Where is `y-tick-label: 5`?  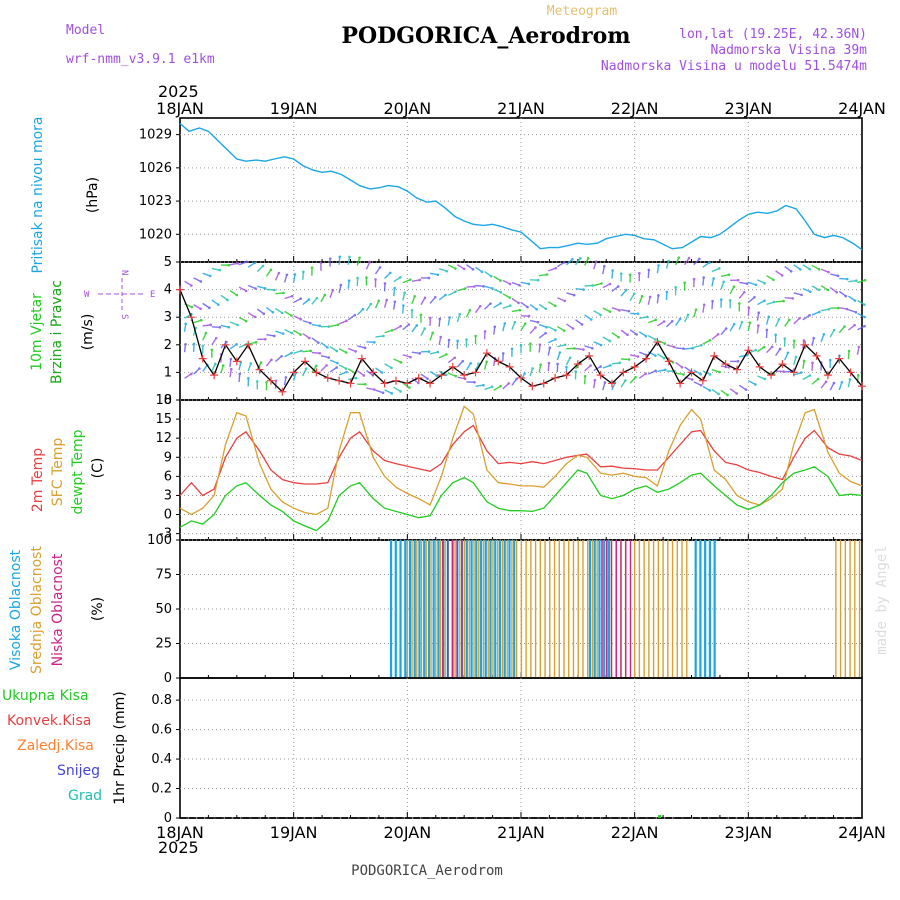 y-tick-label: 5 is located at coordinates (168, 262).